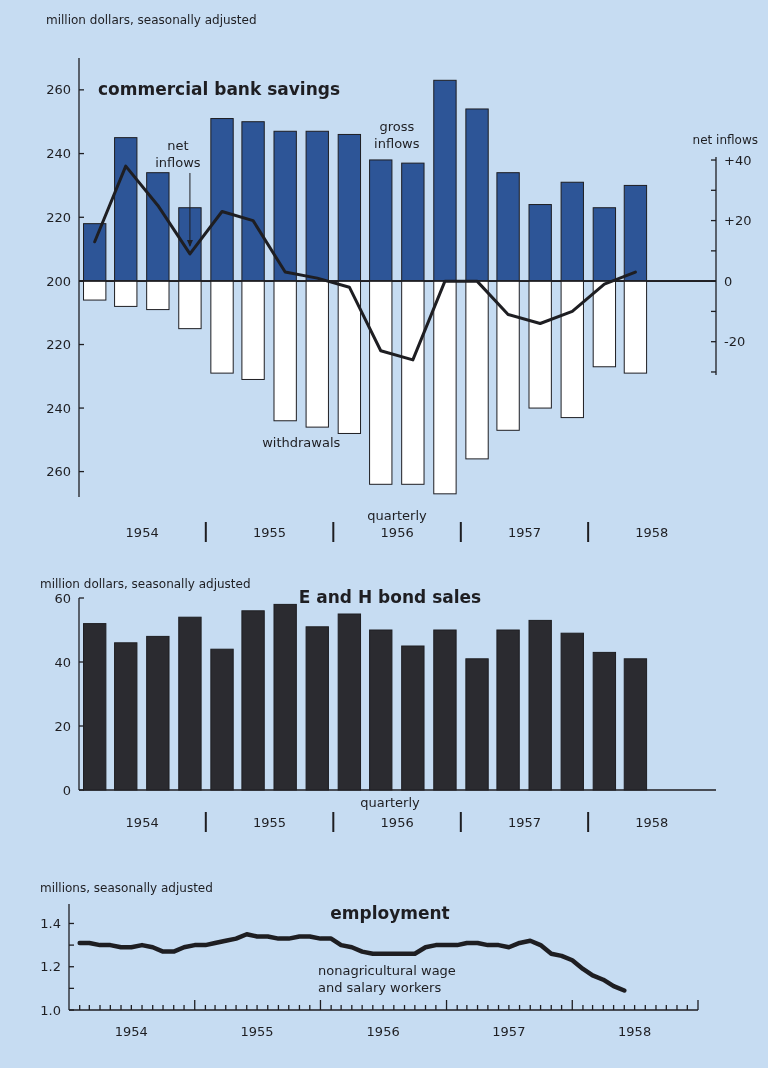 The width and height of the screenshot is (768, 1068). What do you see at coordinates (738, 221) in the screenshot?
I see `y-tick-label: +20` at bounding box center [738, 221].